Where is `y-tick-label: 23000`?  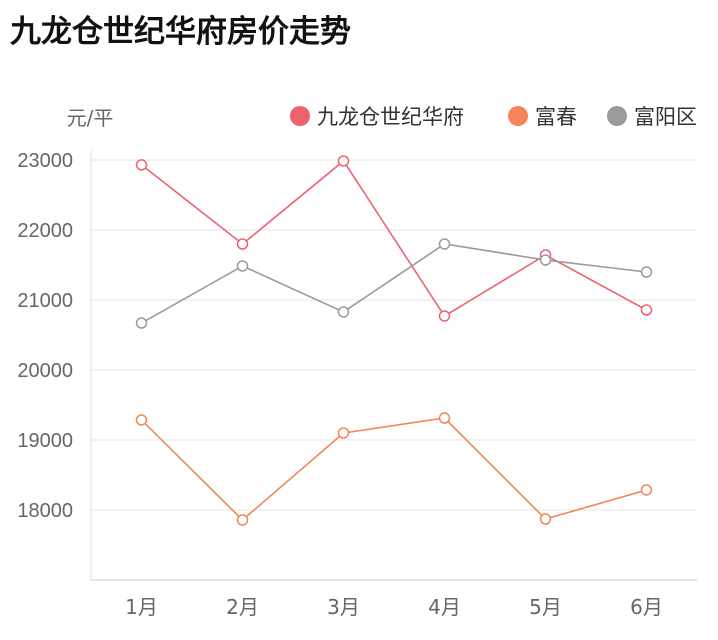
y-tick-label: 23000 is located at coordinates (45, 161).